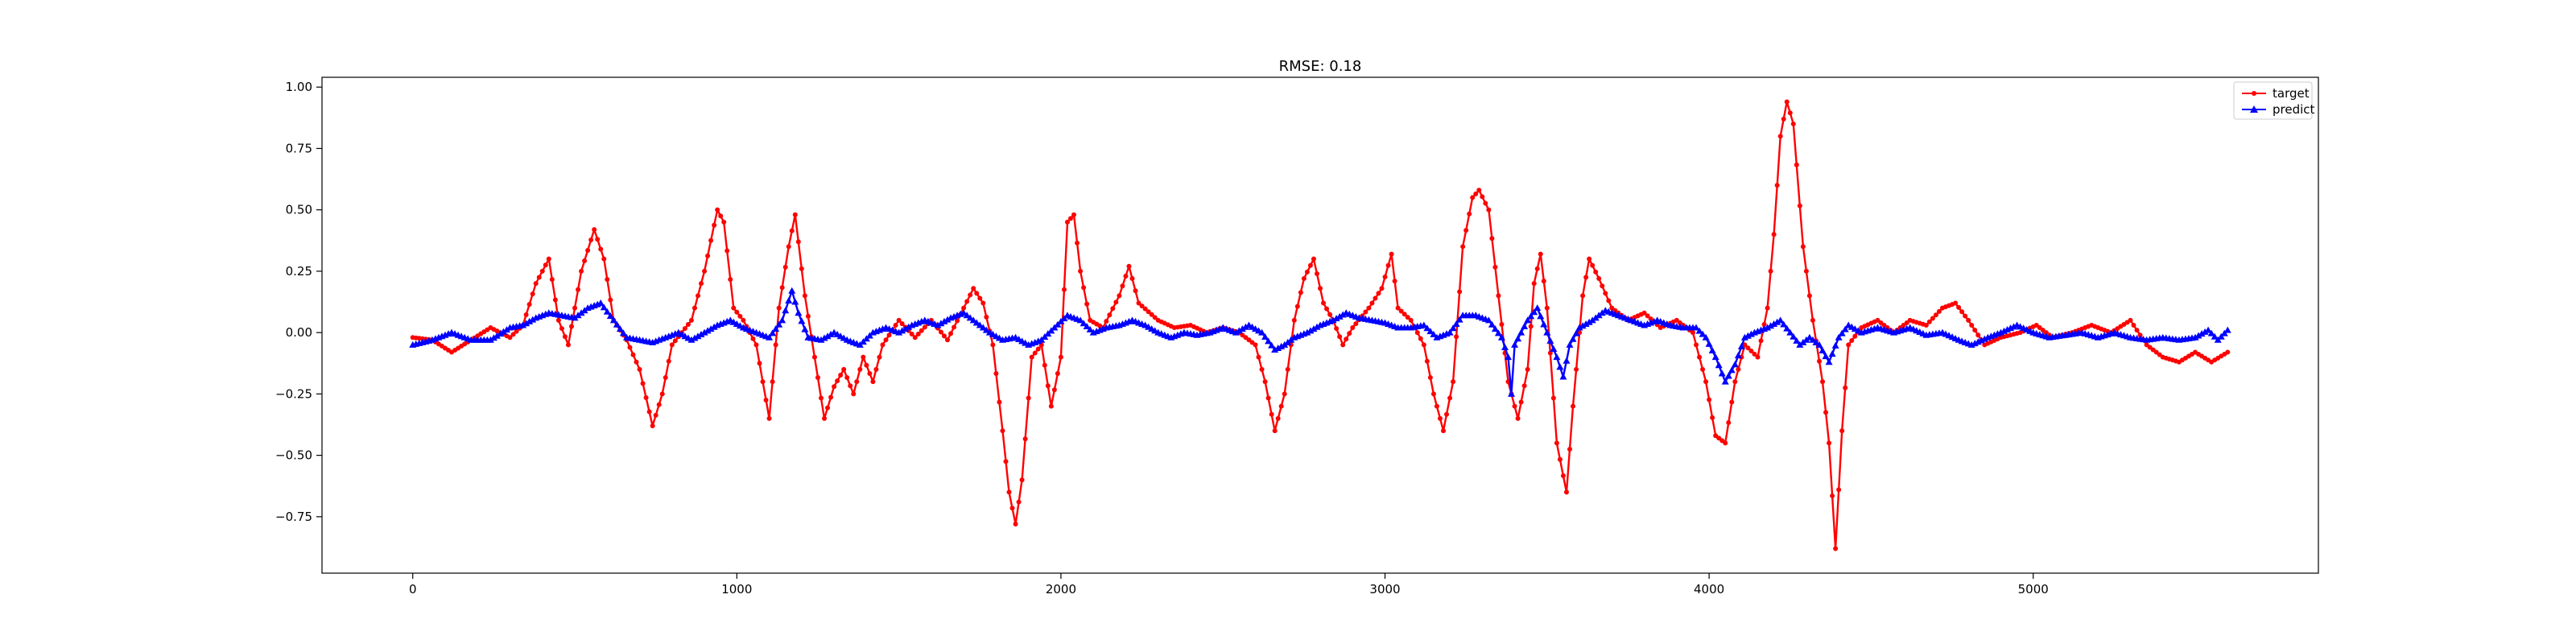  I want to click on y-tick-label: −0.50, so click(293, 455).